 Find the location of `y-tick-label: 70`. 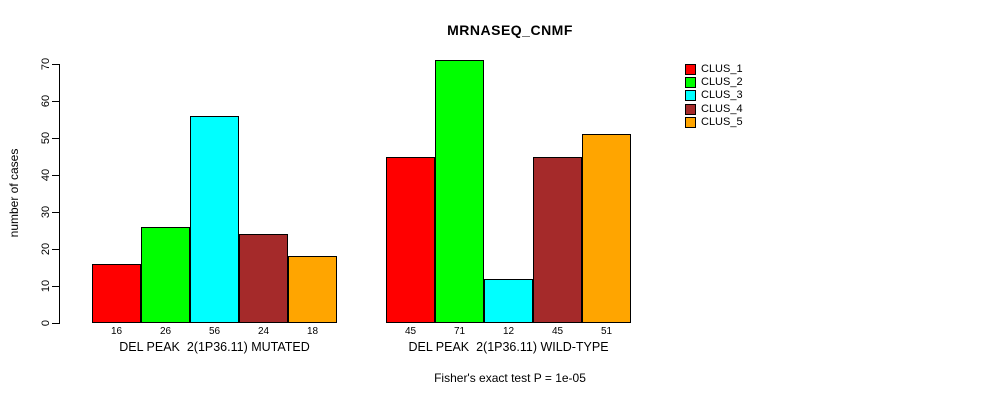

y-tick-label: 70 is located at coordinates (46, 64).